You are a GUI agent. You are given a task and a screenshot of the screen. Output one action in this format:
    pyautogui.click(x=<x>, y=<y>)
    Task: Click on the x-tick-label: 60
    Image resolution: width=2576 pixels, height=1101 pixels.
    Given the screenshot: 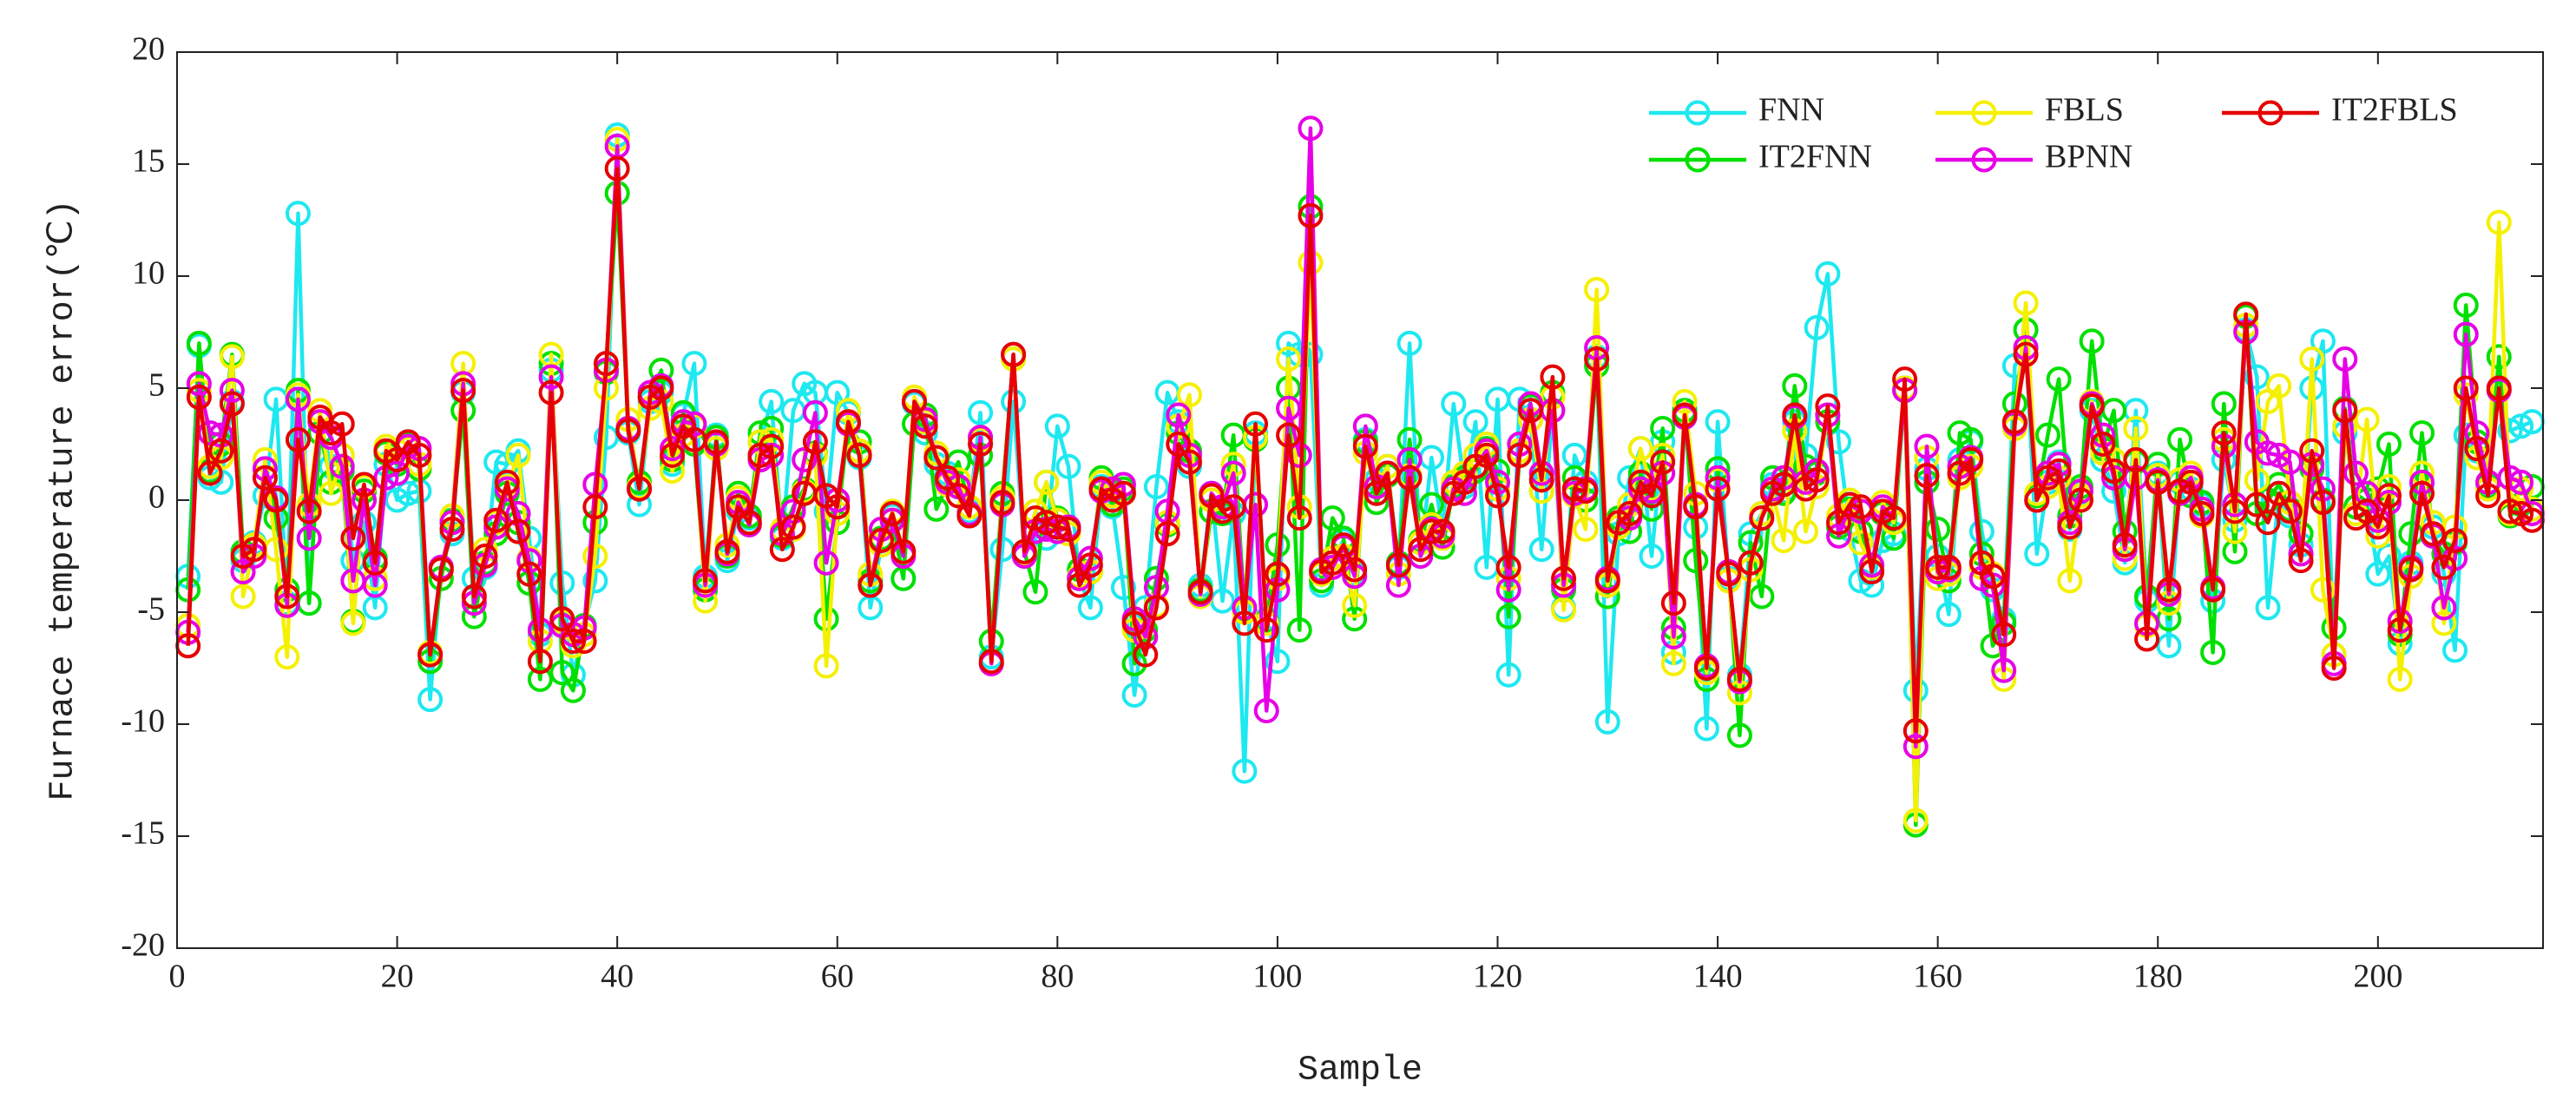 What is the action you would take?
    pyautogui.click(x=837, y=977)
    